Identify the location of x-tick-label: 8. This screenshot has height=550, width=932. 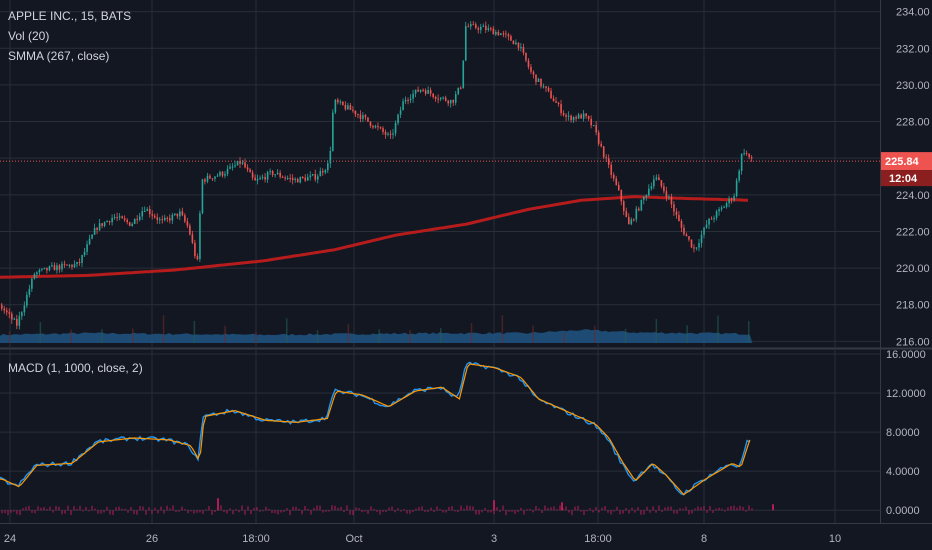
(704, 539).